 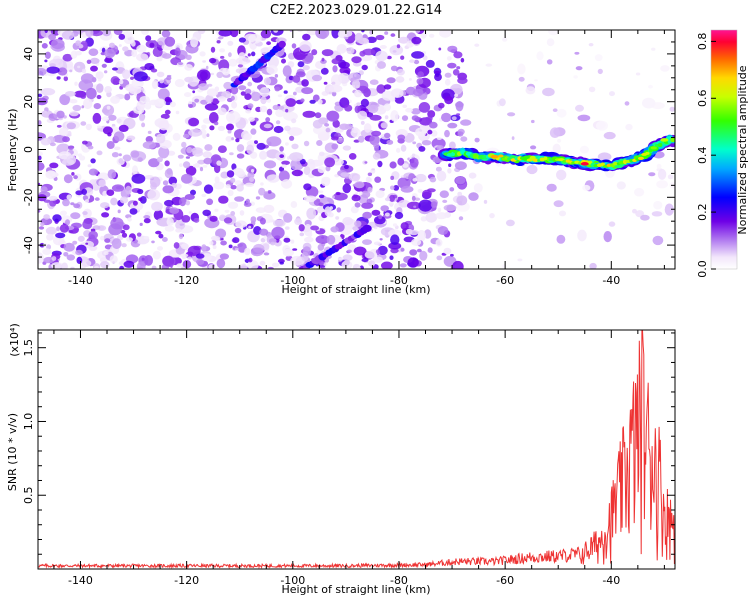 I want to click on snr-y-tick-label: 0.5, so click(x=28, y=495).